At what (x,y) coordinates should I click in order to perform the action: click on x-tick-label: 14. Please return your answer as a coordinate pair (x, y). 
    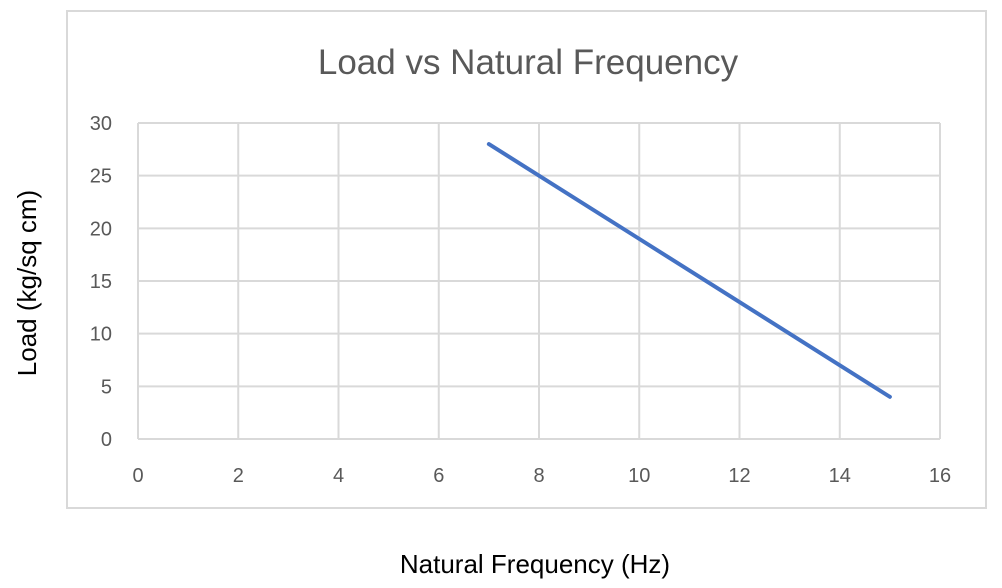
    Looking at the image, I should click on (840, 476).